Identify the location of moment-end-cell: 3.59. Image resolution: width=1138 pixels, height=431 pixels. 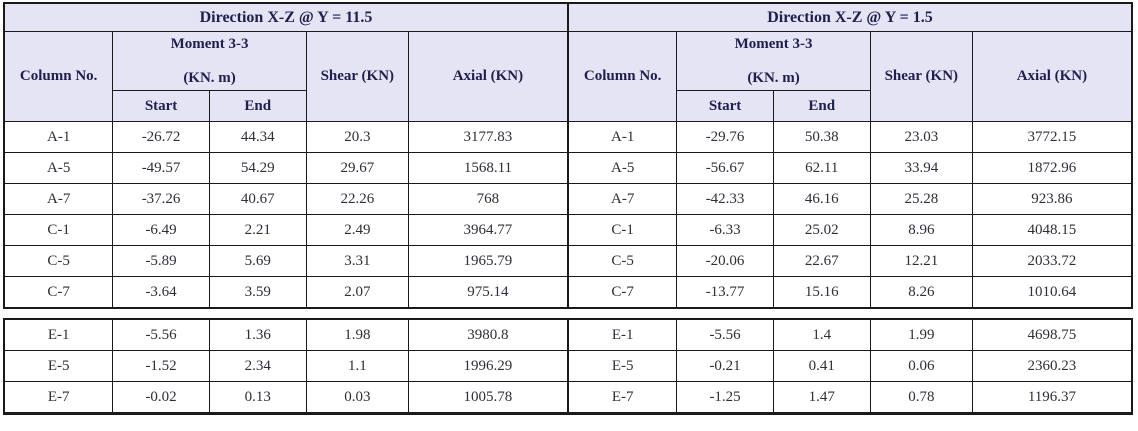
(257, 292).